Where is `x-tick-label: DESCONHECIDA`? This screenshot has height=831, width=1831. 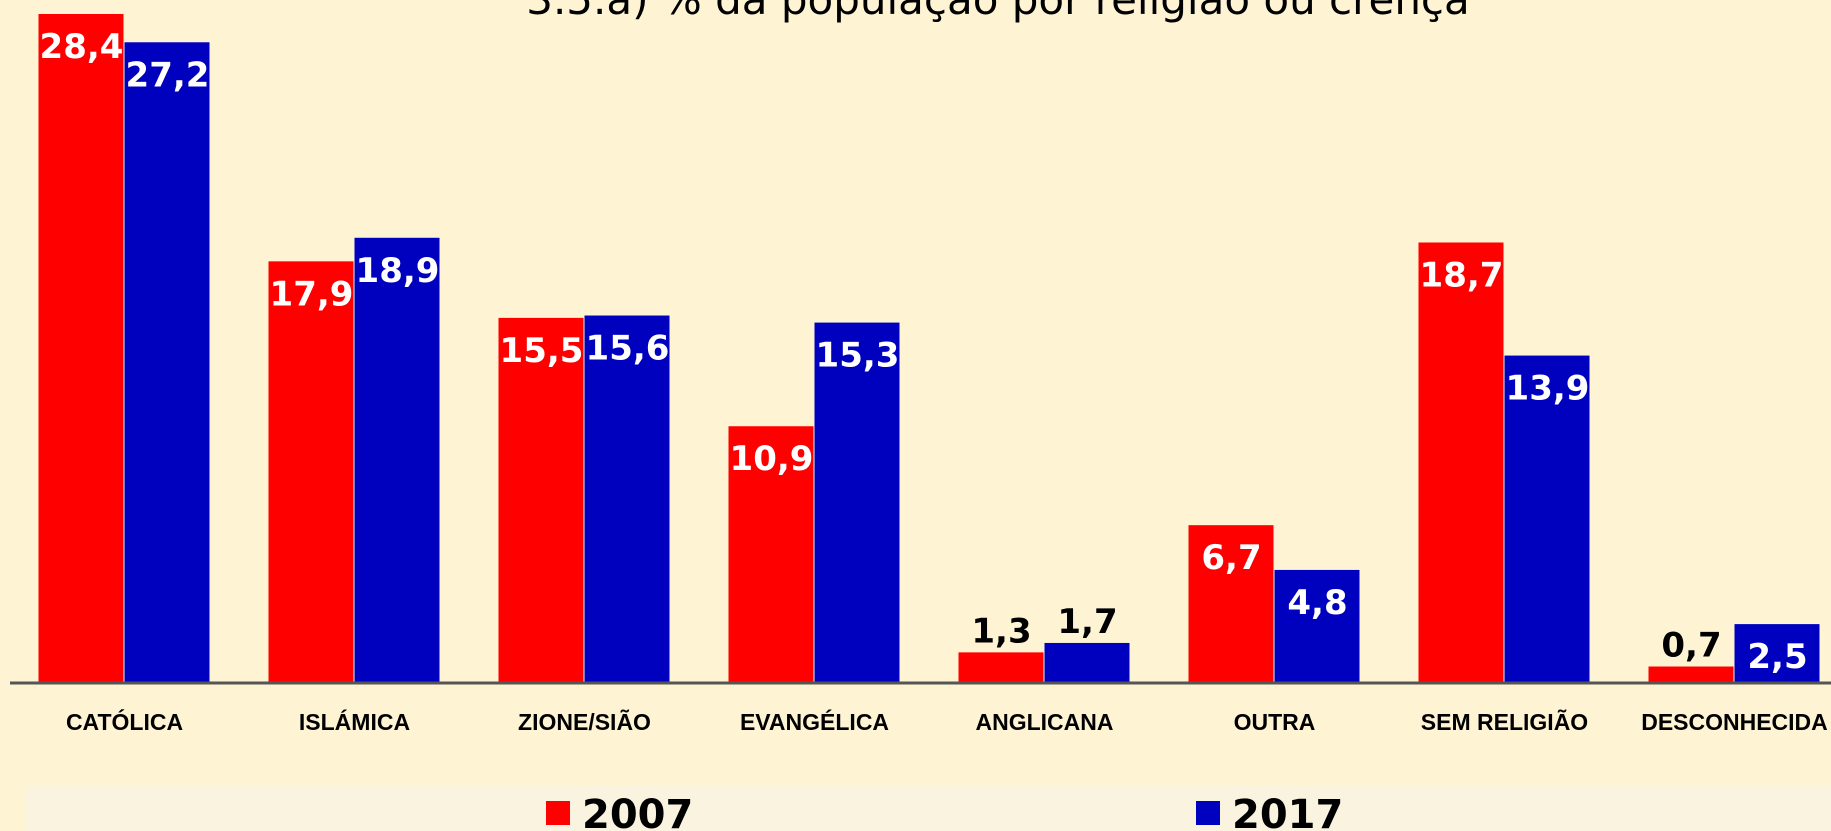
x-tick-label: DESCONHECIDA is located at coordinates (1734, 722).